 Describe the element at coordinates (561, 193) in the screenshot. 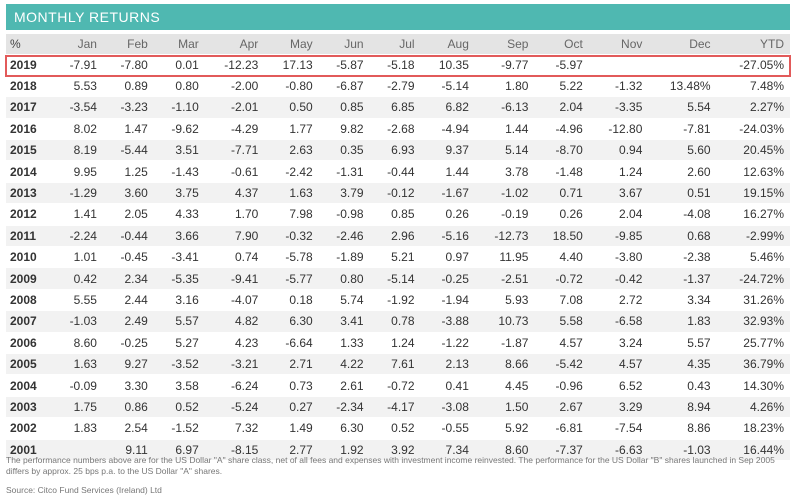

I see `return-cell: 0.71` at that location.